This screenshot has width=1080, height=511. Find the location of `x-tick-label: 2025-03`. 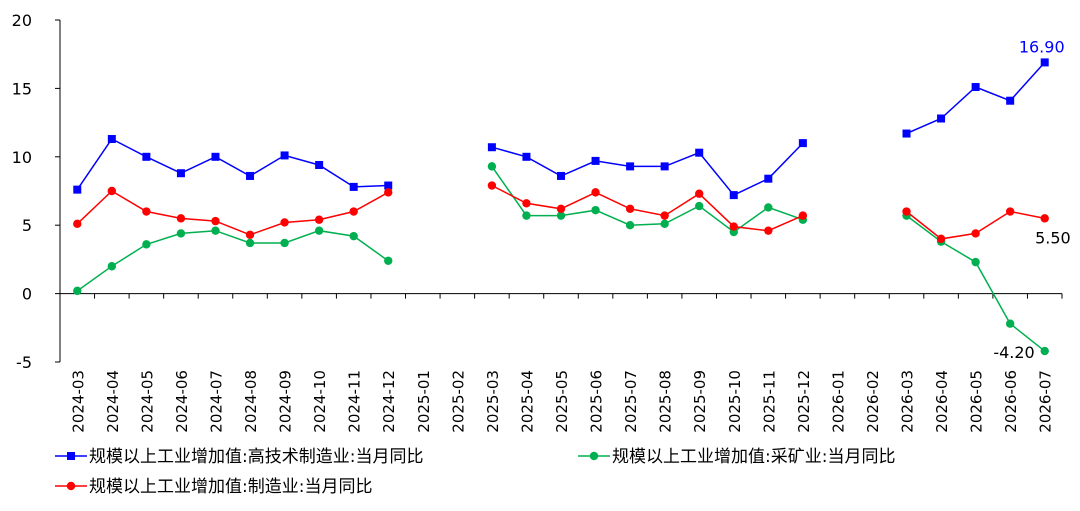

x-tick-label: 2025-03 is located at coordinates (493, 401).